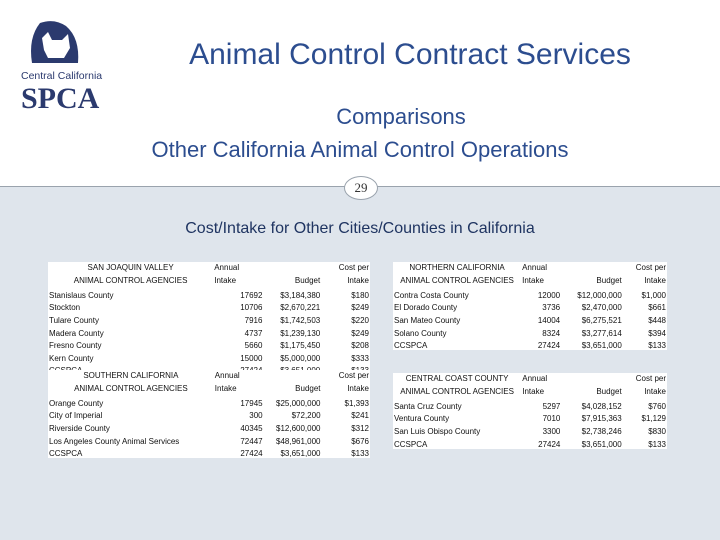 Image resolution: width=720 pixels, height=540 pixels. What do you see at coordinates (426, 308) in the screenshot?
I see `table-cell: El Dorado County` at bounding box center [426, 308].